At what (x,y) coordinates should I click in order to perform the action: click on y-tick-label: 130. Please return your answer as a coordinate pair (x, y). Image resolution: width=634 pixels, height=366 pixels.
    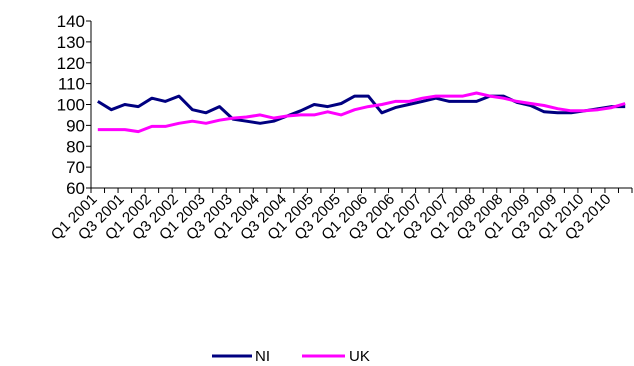
    Looking at the image, I should click on (71, 42).